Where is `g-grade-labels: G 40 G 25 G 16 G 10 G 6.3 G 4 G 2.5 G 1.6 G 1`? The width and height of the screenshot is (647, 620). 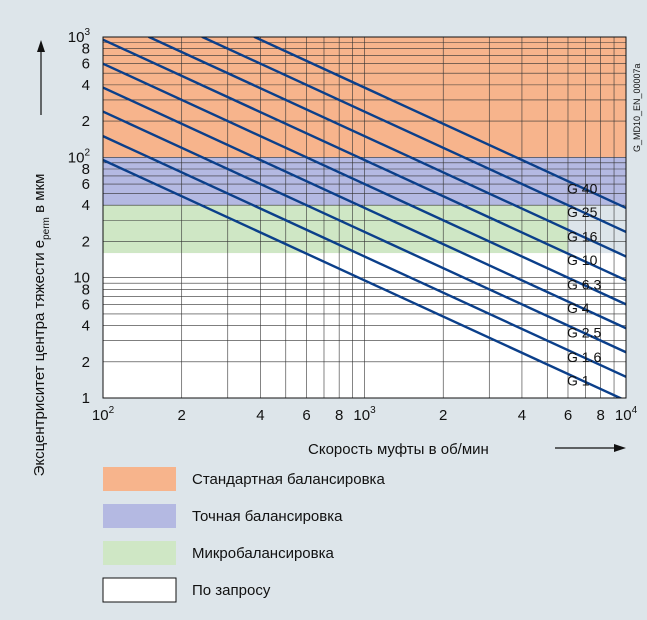
g-grade-labels: G 40 G 25 G 16 G 10 G 6.3 G 4 G 2.5 G 1.6 G 1 is located at coordinates (584, 285).